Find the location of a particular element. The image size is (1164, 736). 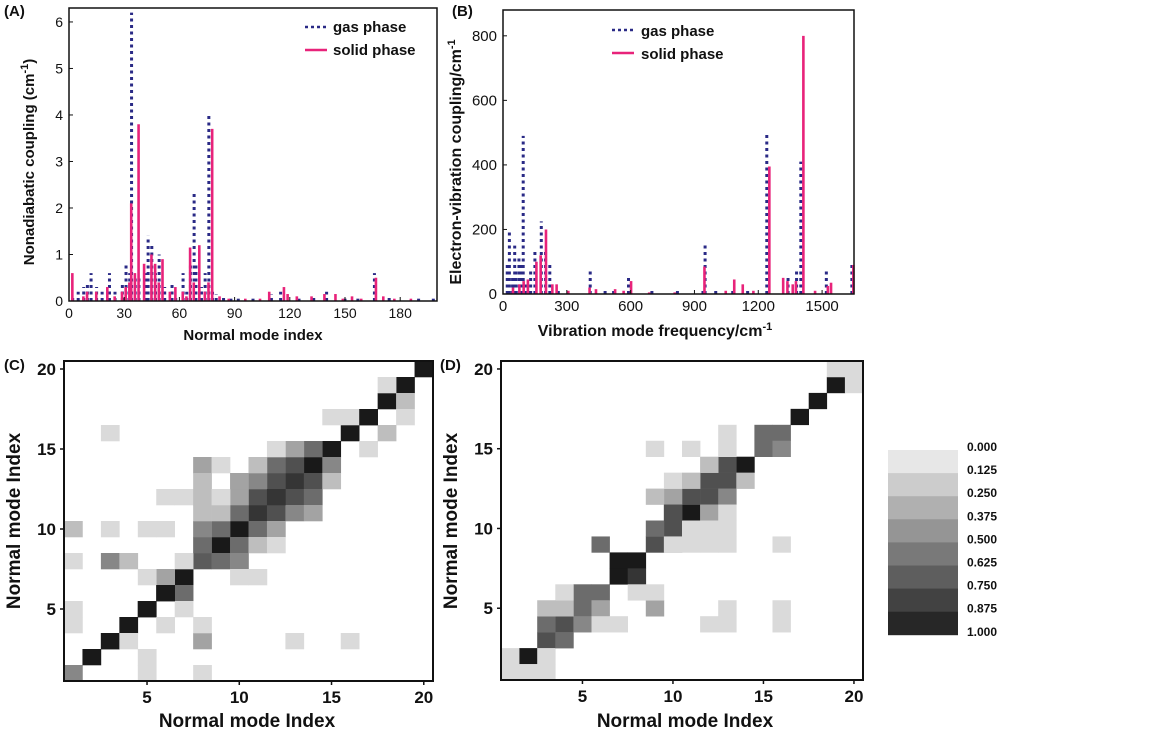

panel-c-cells is located at coordinates (249, 521).